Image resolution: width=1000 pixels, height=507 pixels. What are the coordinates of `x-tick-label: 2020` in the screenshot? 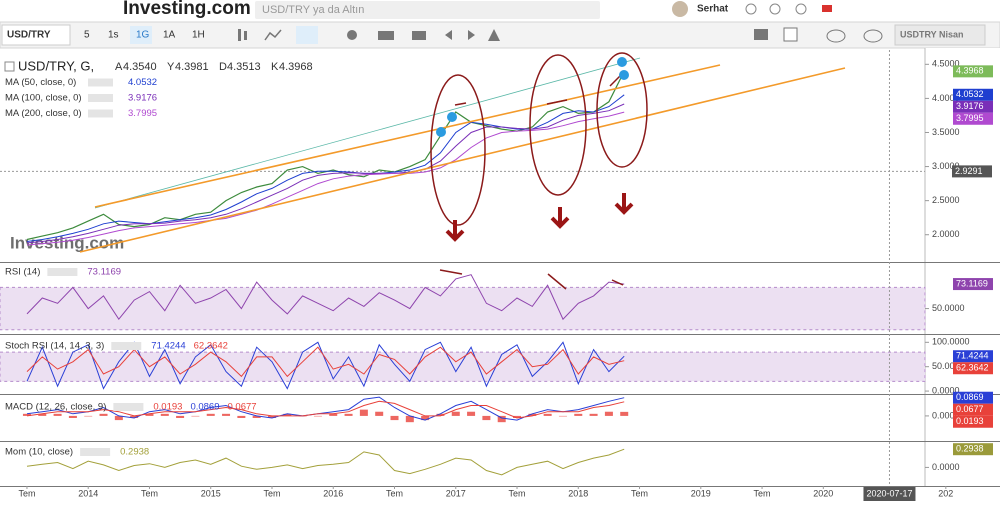 It's located at (823, 493).